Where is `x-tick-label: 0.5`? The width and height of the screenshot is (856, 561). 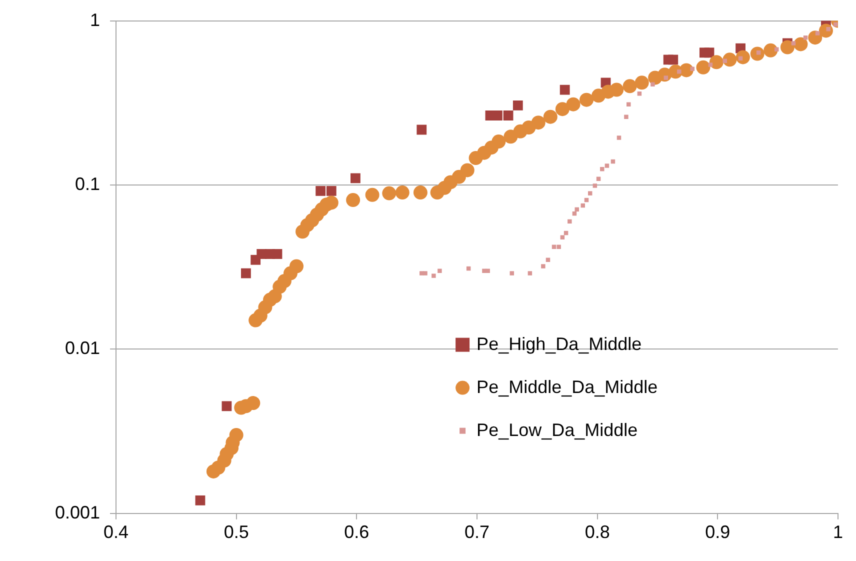
x-tick-label: 0.5 is located at coordinates (236, 532).